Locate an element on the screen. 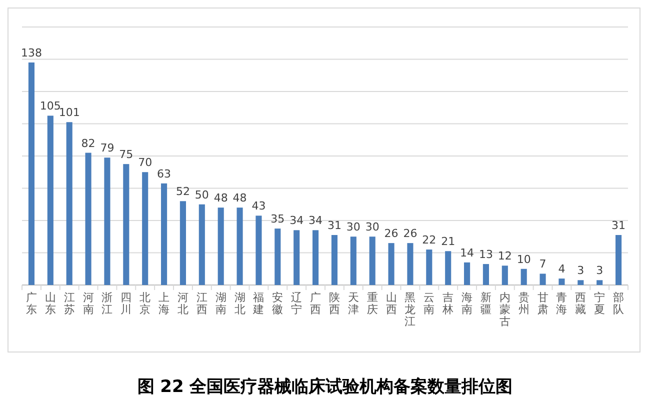 This screenshot has width=650, height=411. data-label: 14 is located at coordinates (467, 253).